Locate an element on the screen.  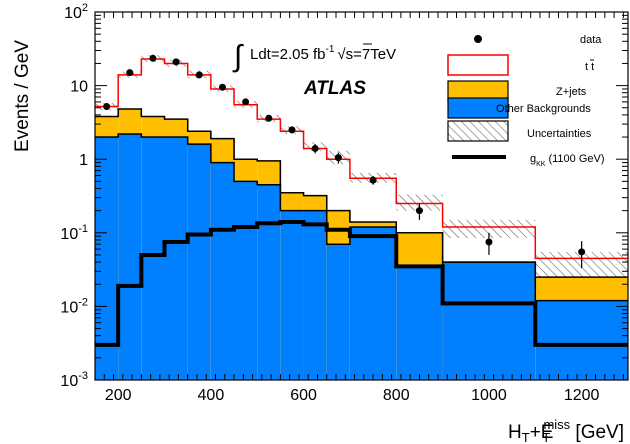
y-tick-label: 1 is located at coordinates (83, 160).